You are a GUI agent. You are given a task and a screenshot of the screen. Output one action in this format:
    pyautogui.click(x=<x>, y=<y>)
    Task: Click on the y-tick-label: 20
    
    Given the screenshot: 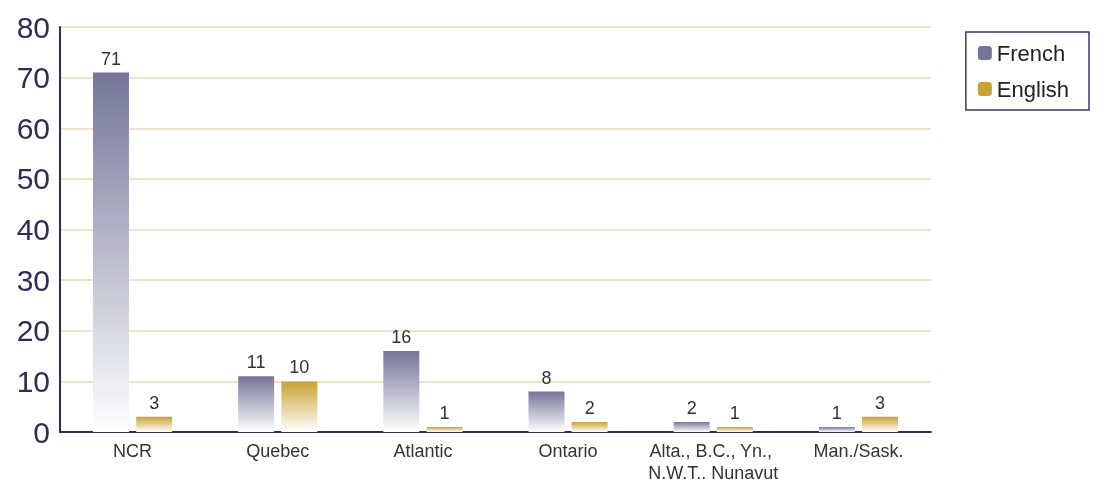 What is the action you would take?
    pyautogui.click(x=33, y=331)
    